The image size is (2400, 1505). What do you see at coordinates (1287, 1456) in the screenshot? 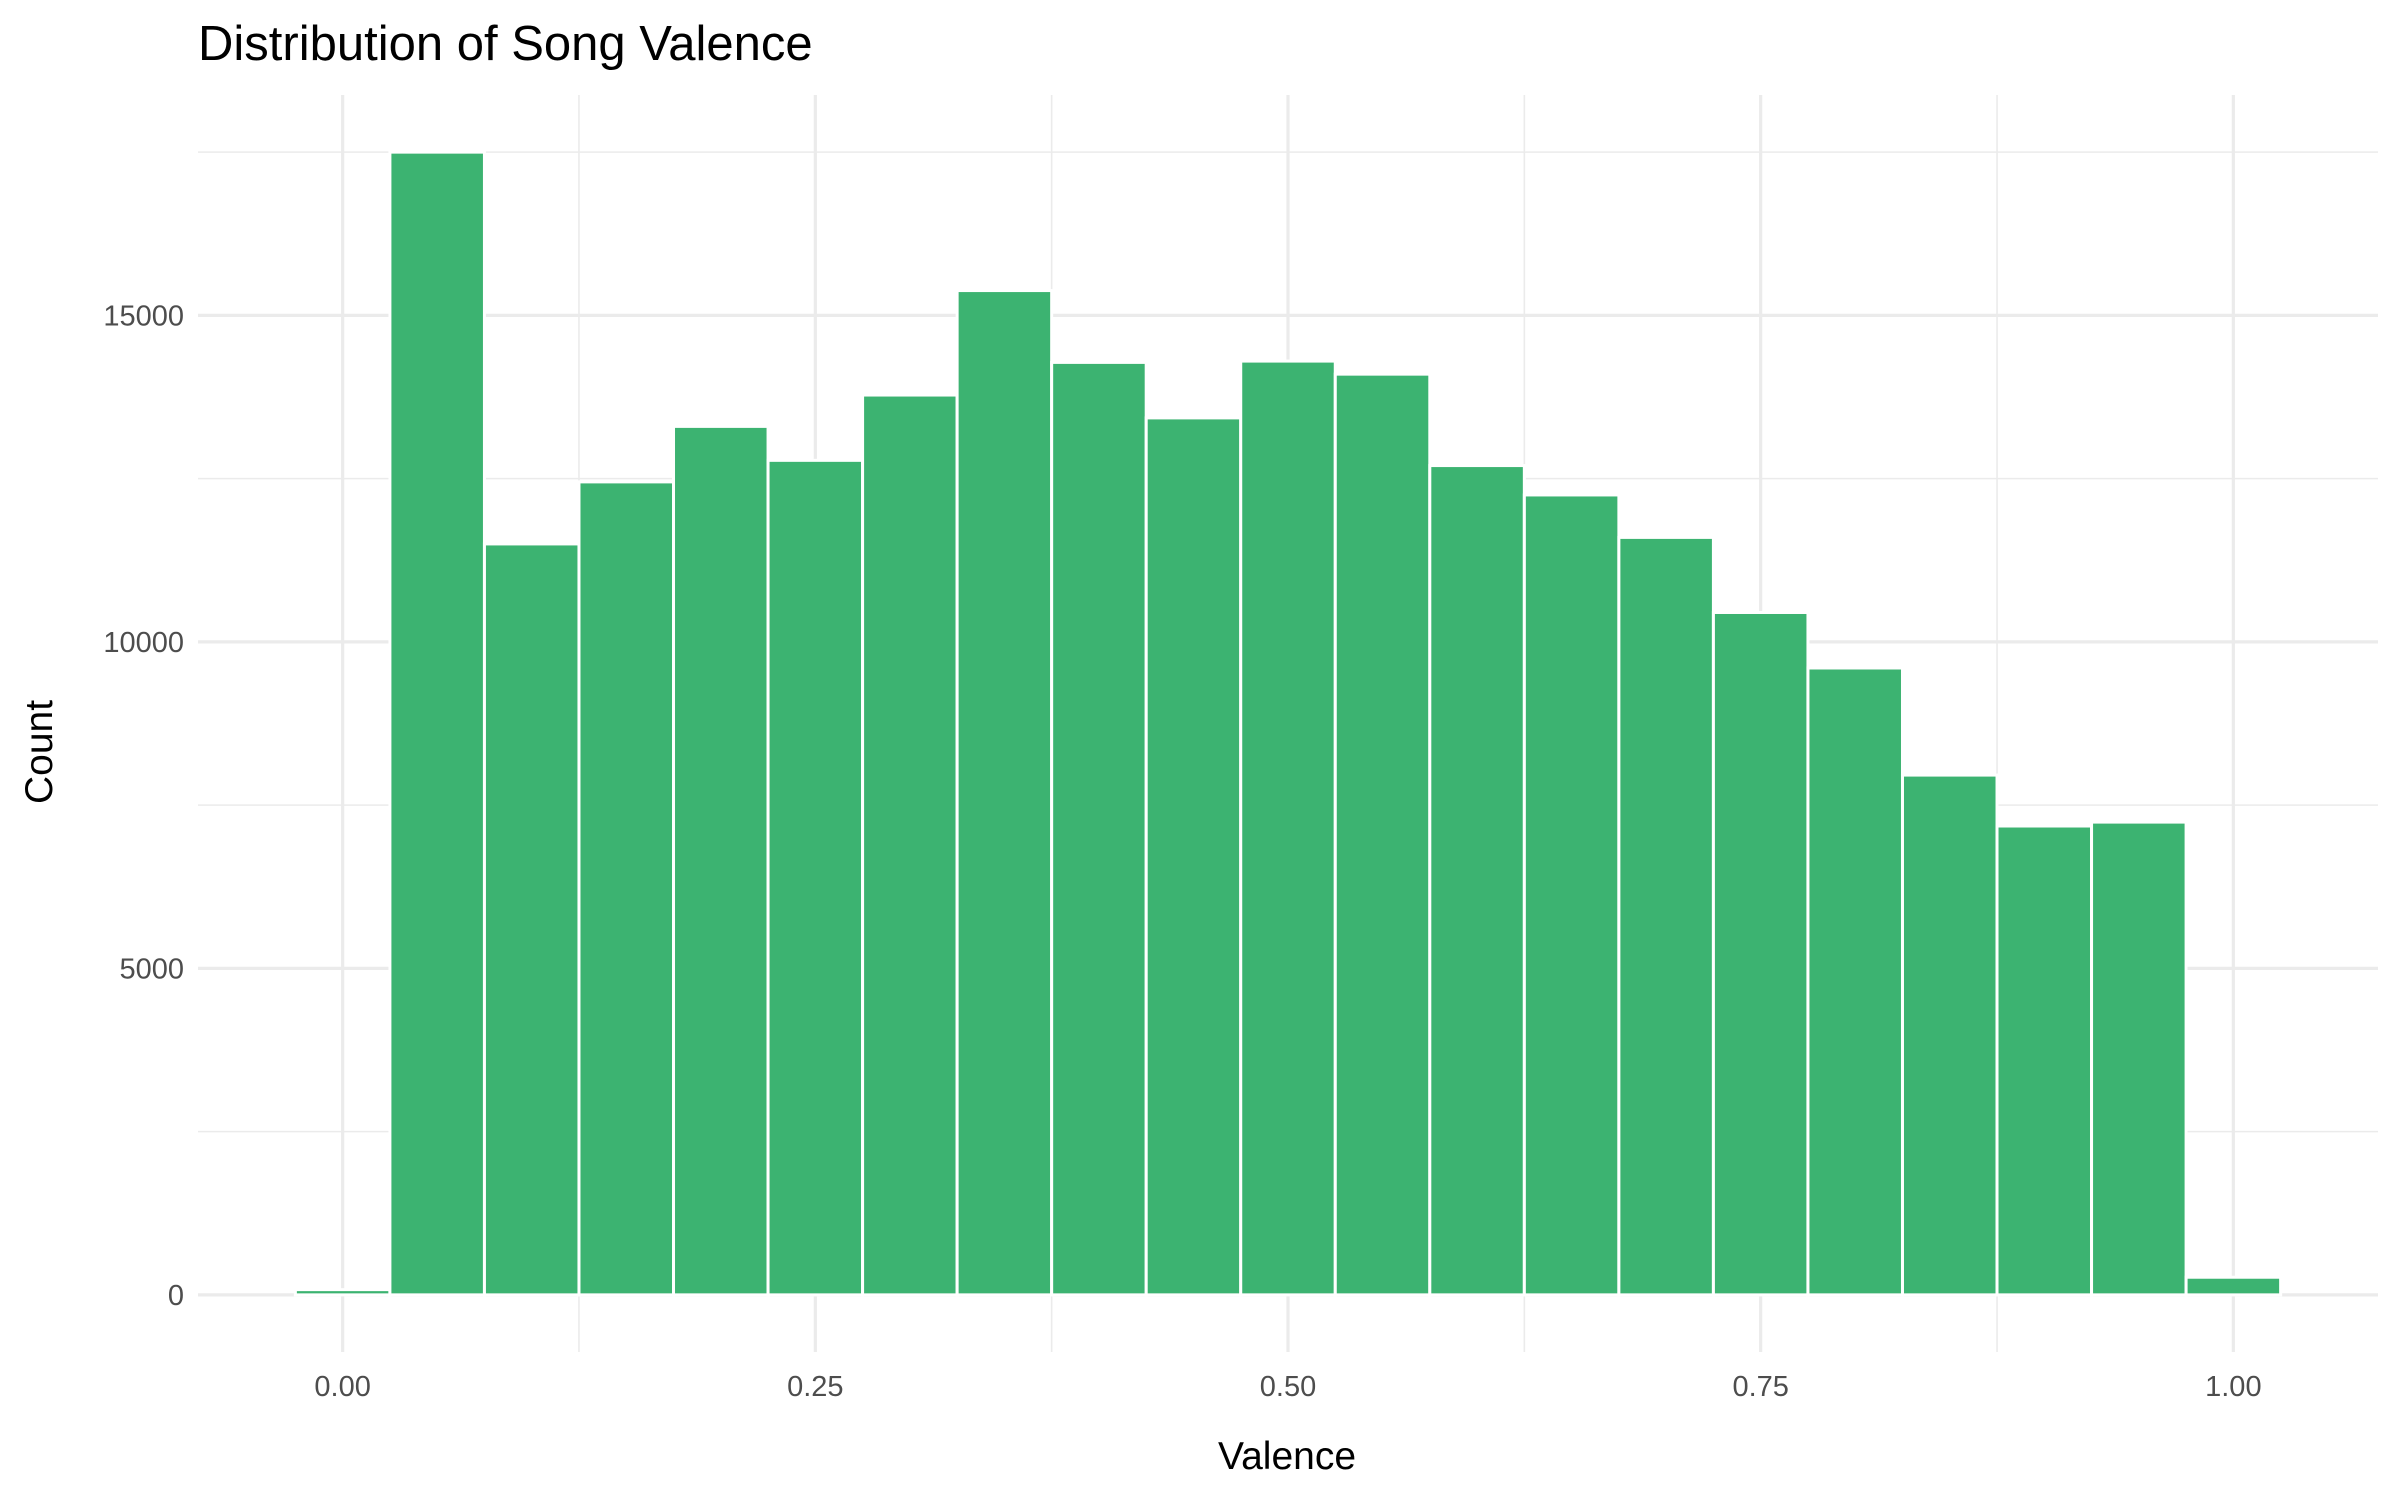
I see `x-axis-title: Valence` at bounding box center [1287, 1456].